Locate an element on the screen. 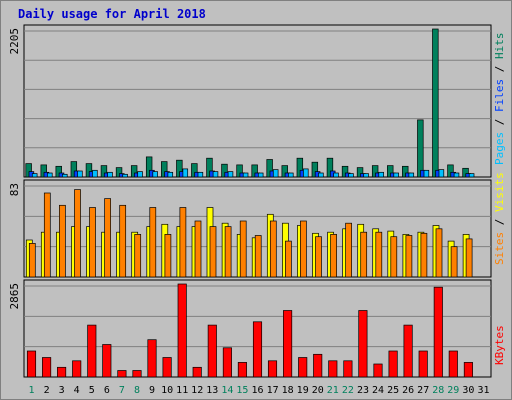 Image resolution: width=512 pixels, height=400 pixels. day-label-28: 28 is located at coordinates (438, 390).